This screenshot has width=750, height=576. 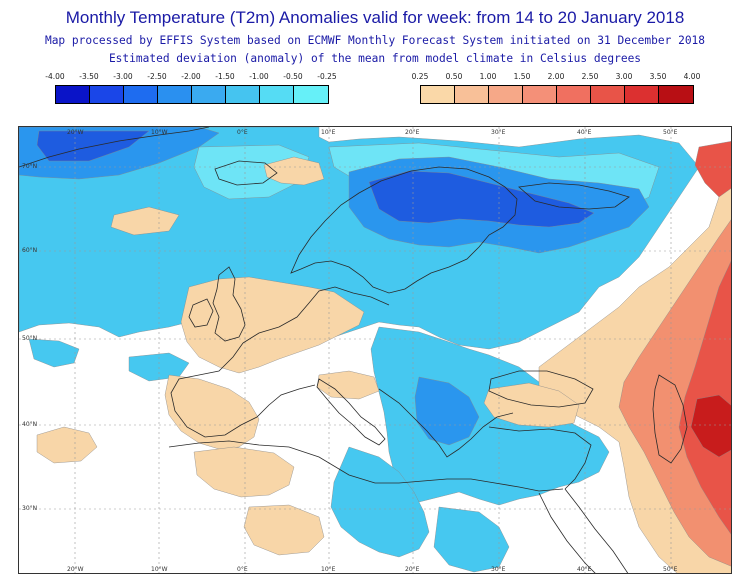 What do you see at coordinates (584, 132) in the screenshot?
I see `top-lon-label: 40°E` at bounding box center [584, 132].